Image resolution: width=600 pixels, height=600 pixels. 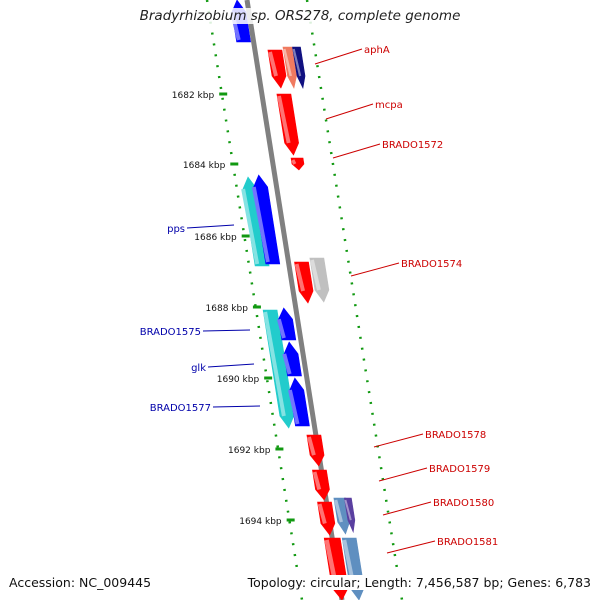 What do you see at coordinates (287, 364) in the screenshot?
I see `gene-glk-highlight` at bounding box center [287, 364].